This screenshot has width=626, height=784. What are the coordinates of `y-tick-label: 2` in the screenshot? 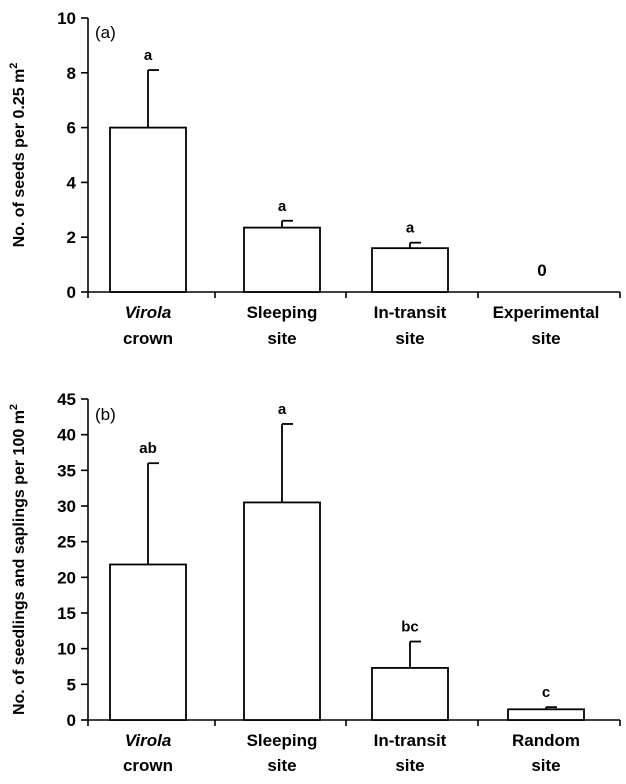 It's located at (71, 237).